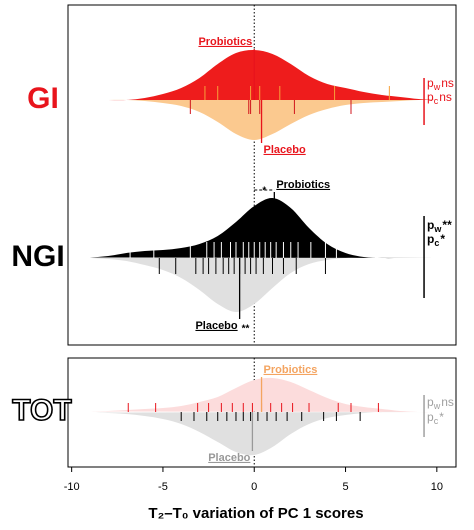 This screenshot has width=474, height=530. What do you see at coordinates (246, 329) in the screenshot?
I see `significance-label: **` at bounding box center [246, 329].